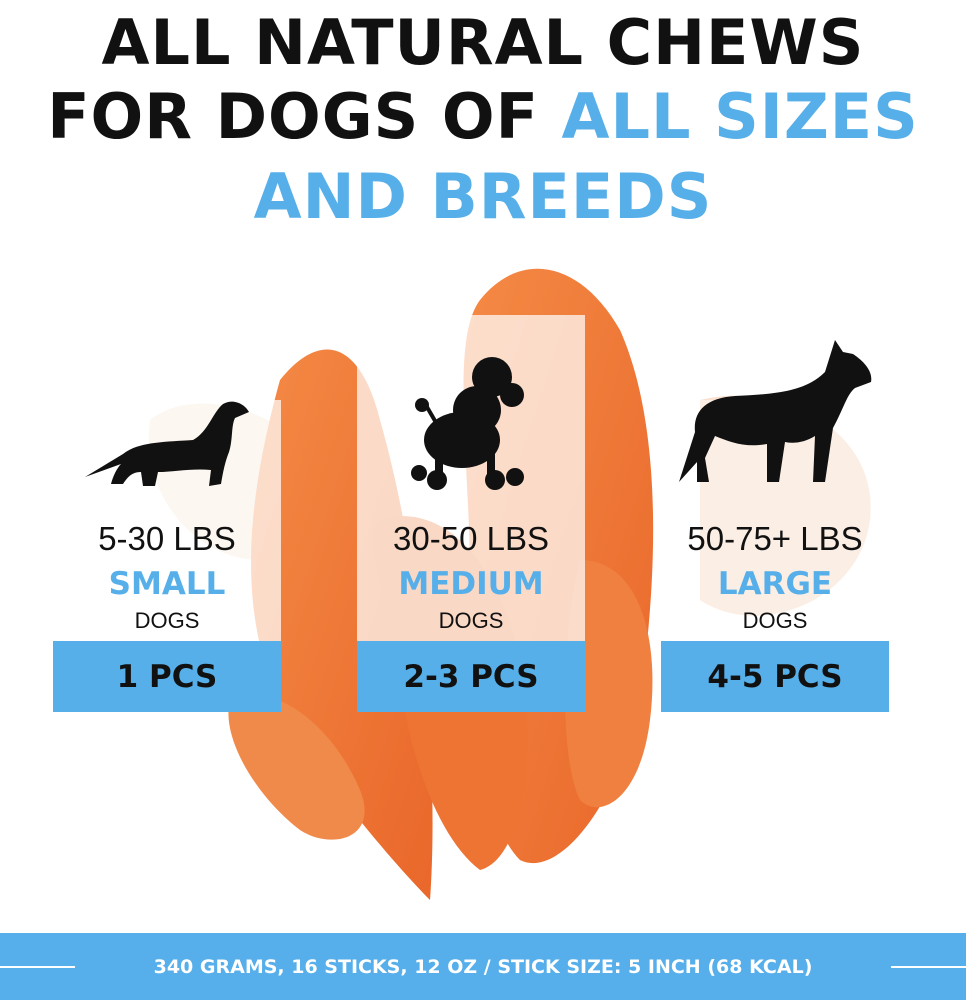 The width and height of the screenshot is (966, 1000). I want to click on footer-divider-left, so click(37, 967).